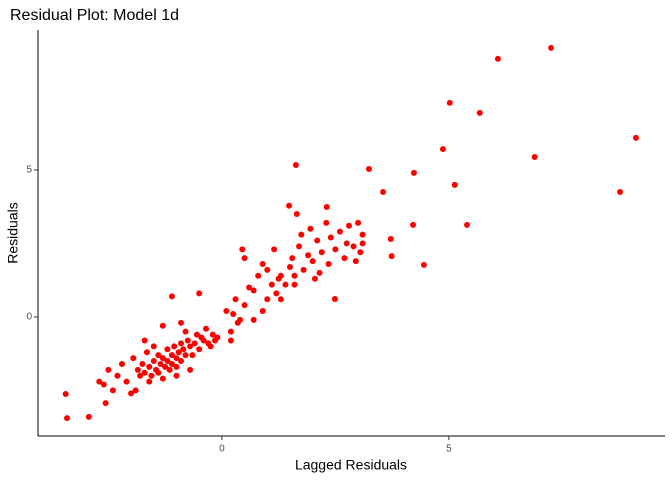 The image size is (672, 480). I want to click on y-axis-label: Residuals, so click(13, 232).